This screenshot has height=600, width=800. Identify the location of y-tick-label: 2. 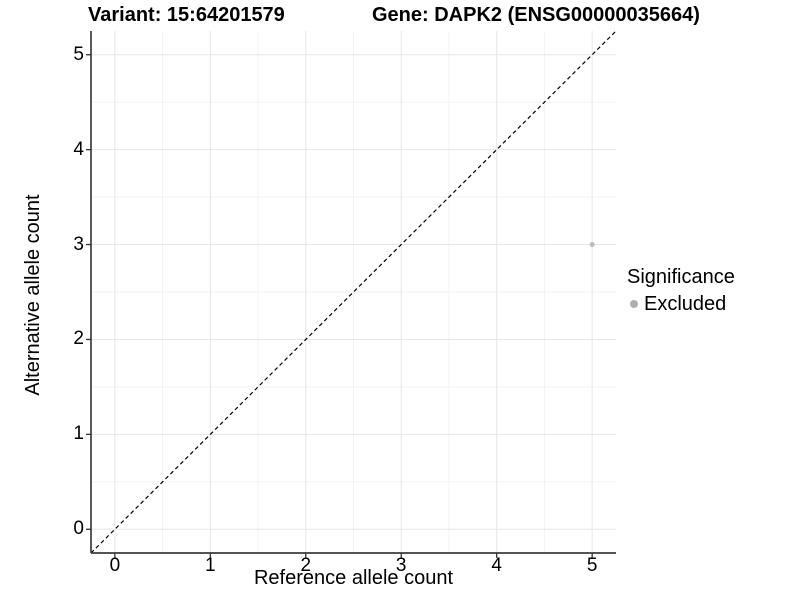
(78, 339).